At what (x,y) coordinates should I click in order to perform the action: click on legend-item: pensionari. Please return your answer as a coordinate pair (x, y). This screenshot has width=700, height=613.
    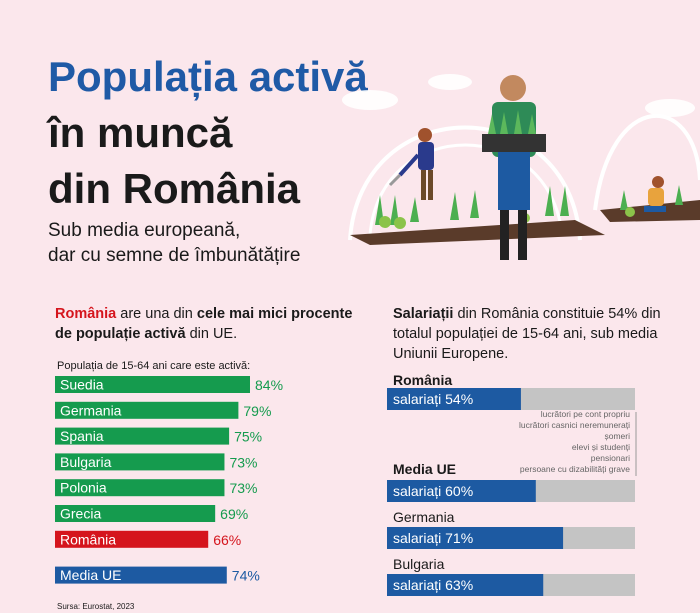
    Looking at the image, I should click on (610, 458).